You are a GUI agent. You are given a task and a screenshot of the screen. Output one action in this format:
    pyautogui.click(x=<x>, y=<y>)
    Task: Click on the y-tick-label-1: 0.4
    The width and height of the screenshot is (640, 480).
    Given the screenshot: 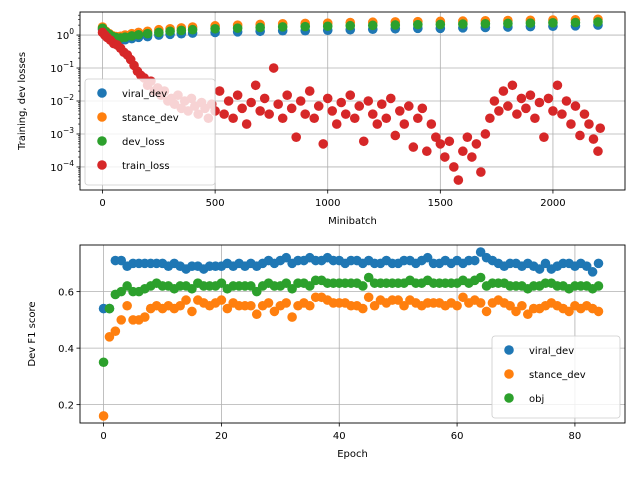 What is the action you would take?
    pyautogui.click(x=66, y=349)
    